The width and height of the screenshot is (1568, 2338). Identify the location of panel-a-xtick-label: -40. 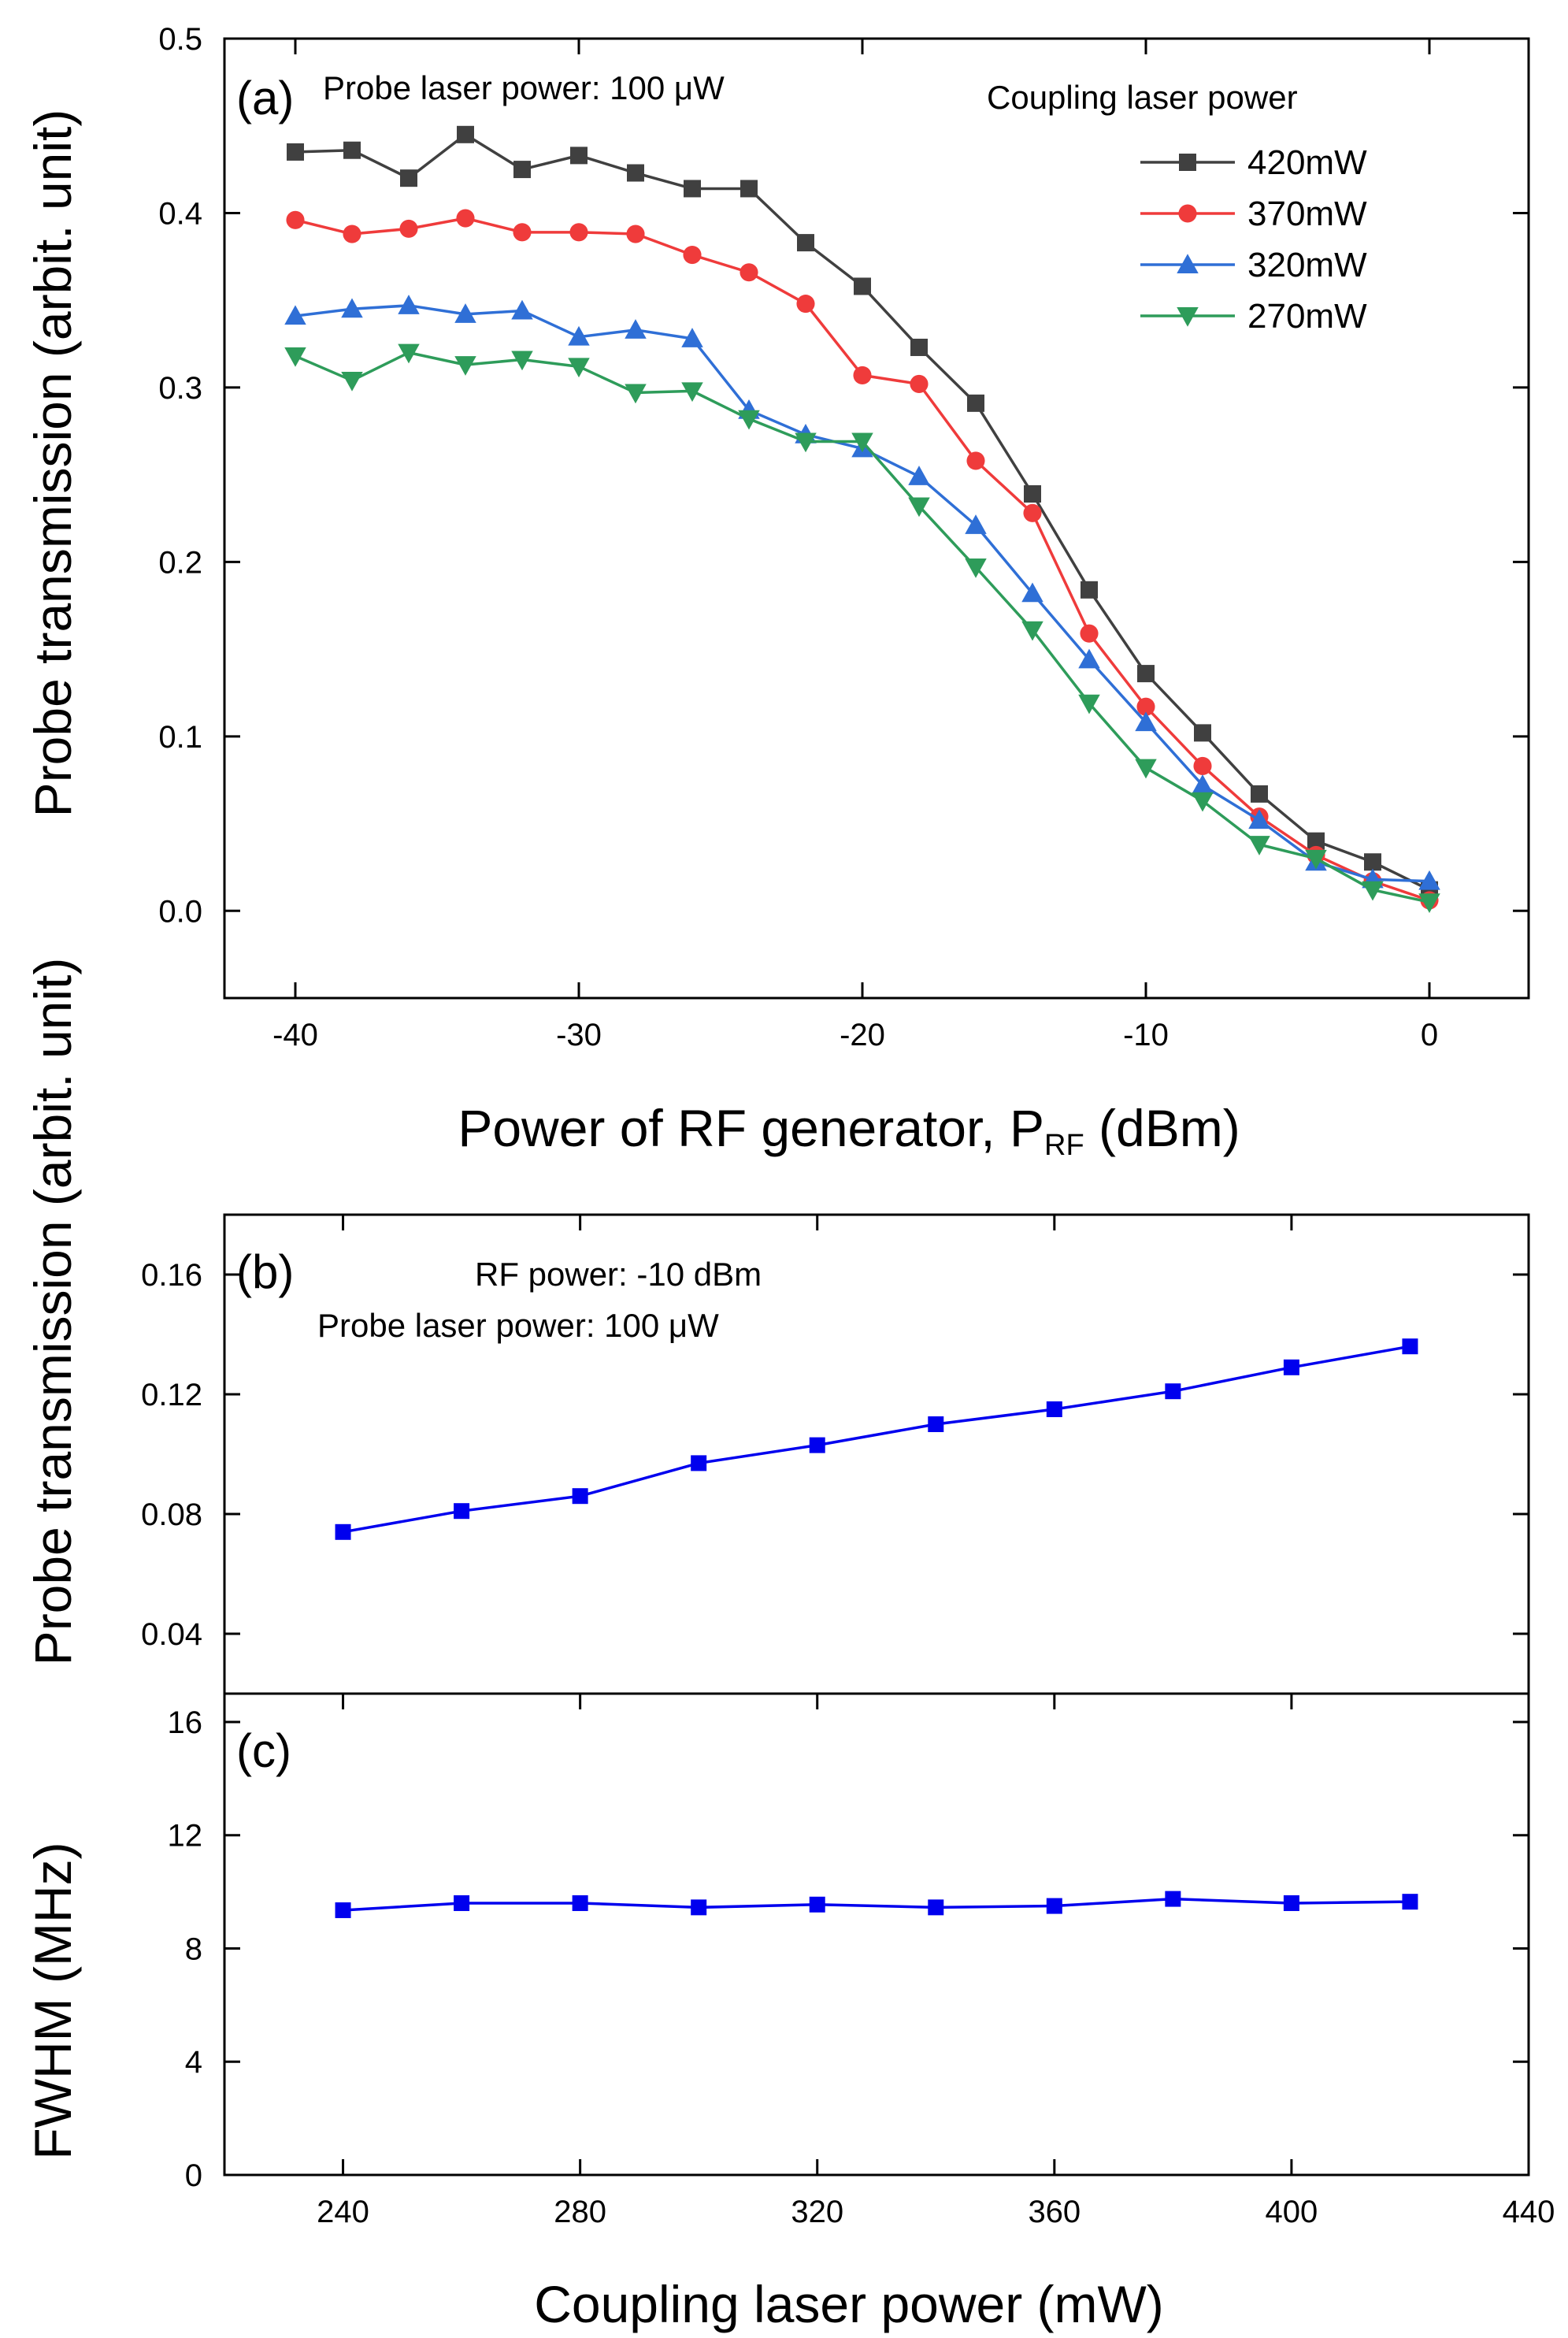
(295, 1035).